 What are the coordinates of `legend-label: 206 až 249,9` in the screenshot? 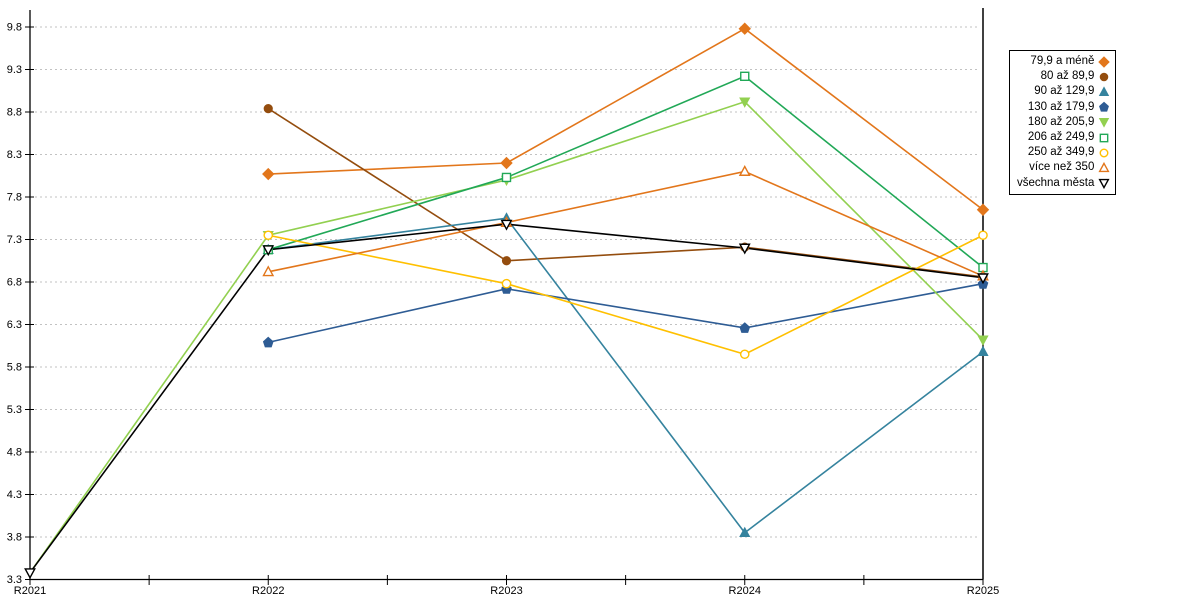 It's located at (1061, 137).